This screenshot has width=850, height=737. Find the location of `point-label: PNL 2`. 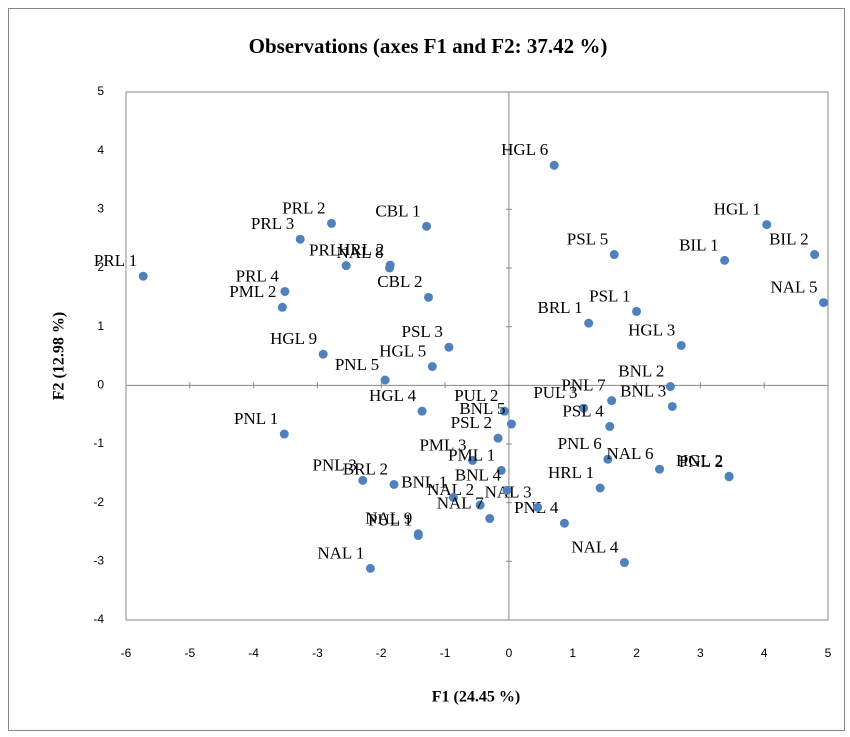

point-label: PNL 2 is located at coordinates (701, 461).